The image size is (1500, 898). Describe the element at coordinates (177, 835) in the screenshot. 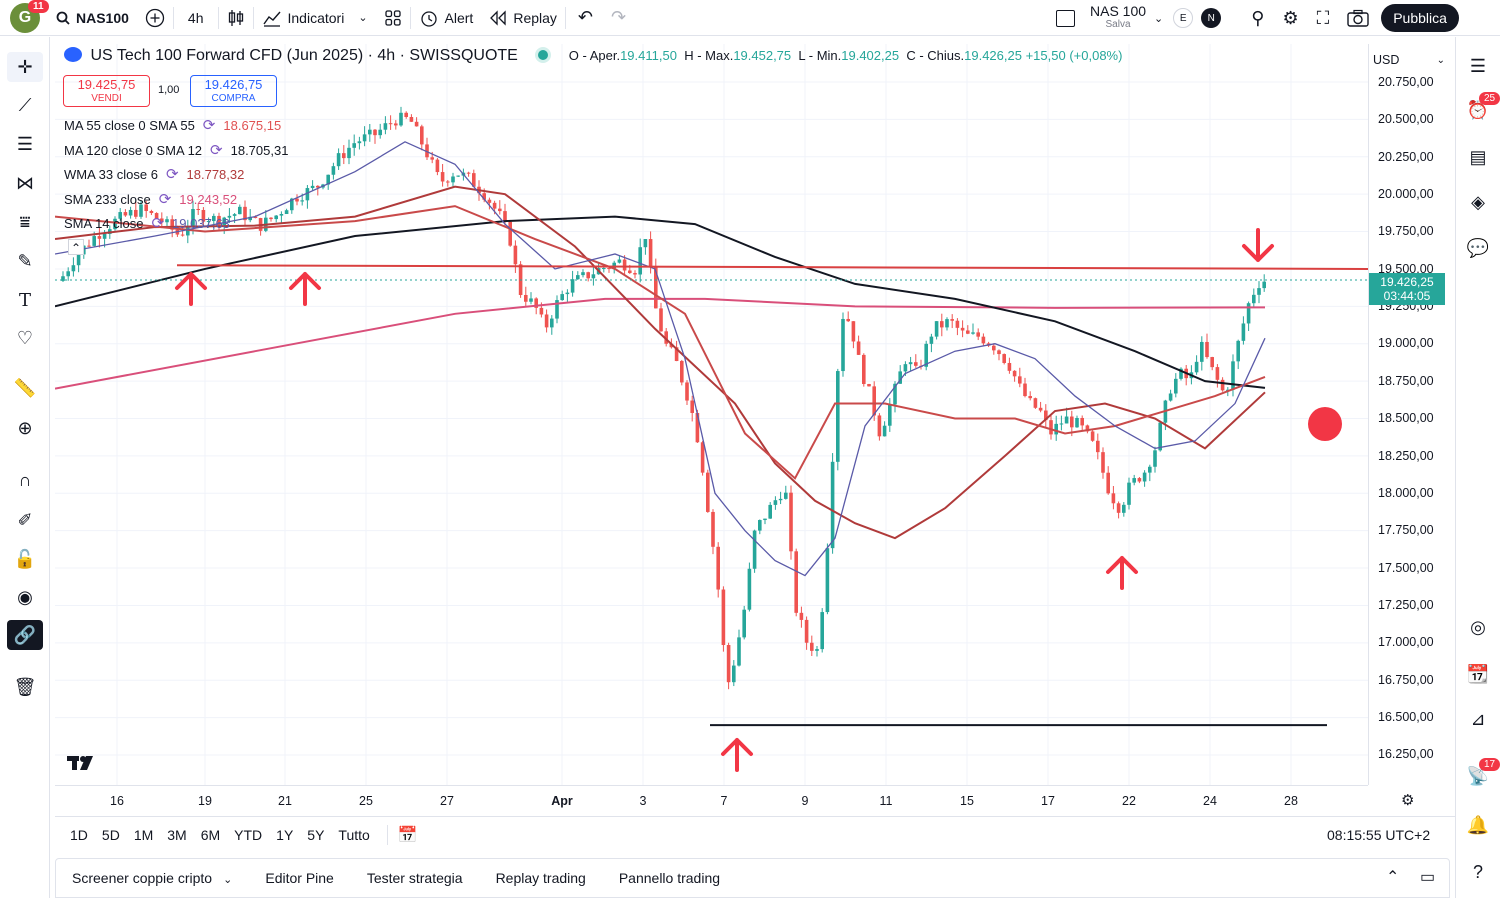

I see `range-button: 3M` at that location.